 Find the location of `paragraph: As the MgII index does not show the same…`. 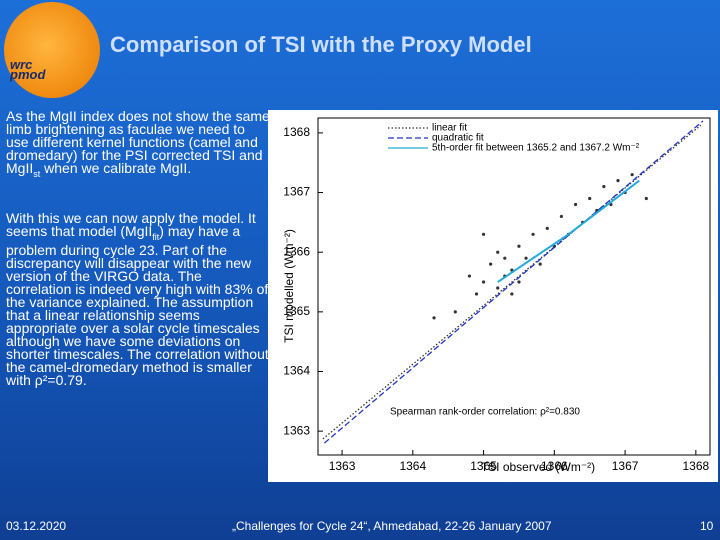

paragraph: As the MgII index does not show the same… is located at coordinates (138, 144).